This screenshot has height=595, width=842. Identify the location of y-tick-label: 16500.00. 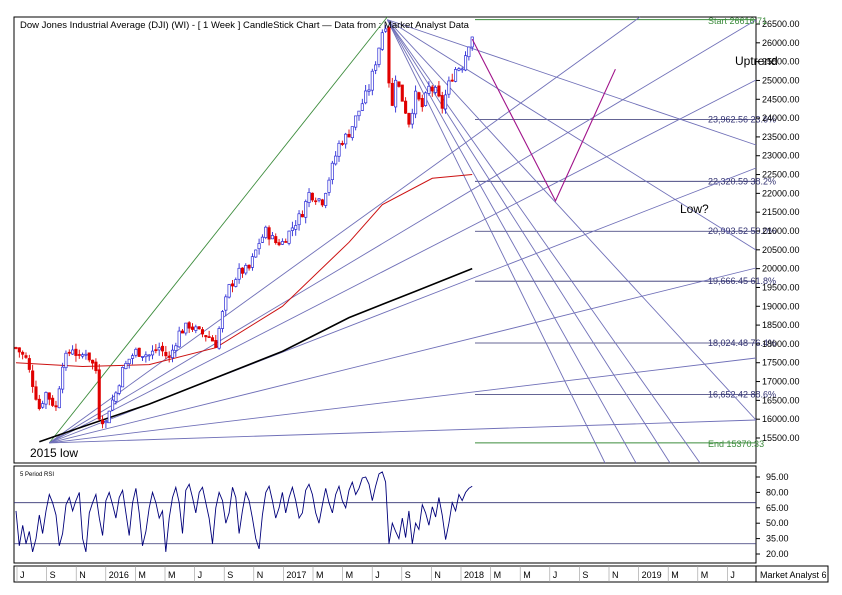
(781, 400).